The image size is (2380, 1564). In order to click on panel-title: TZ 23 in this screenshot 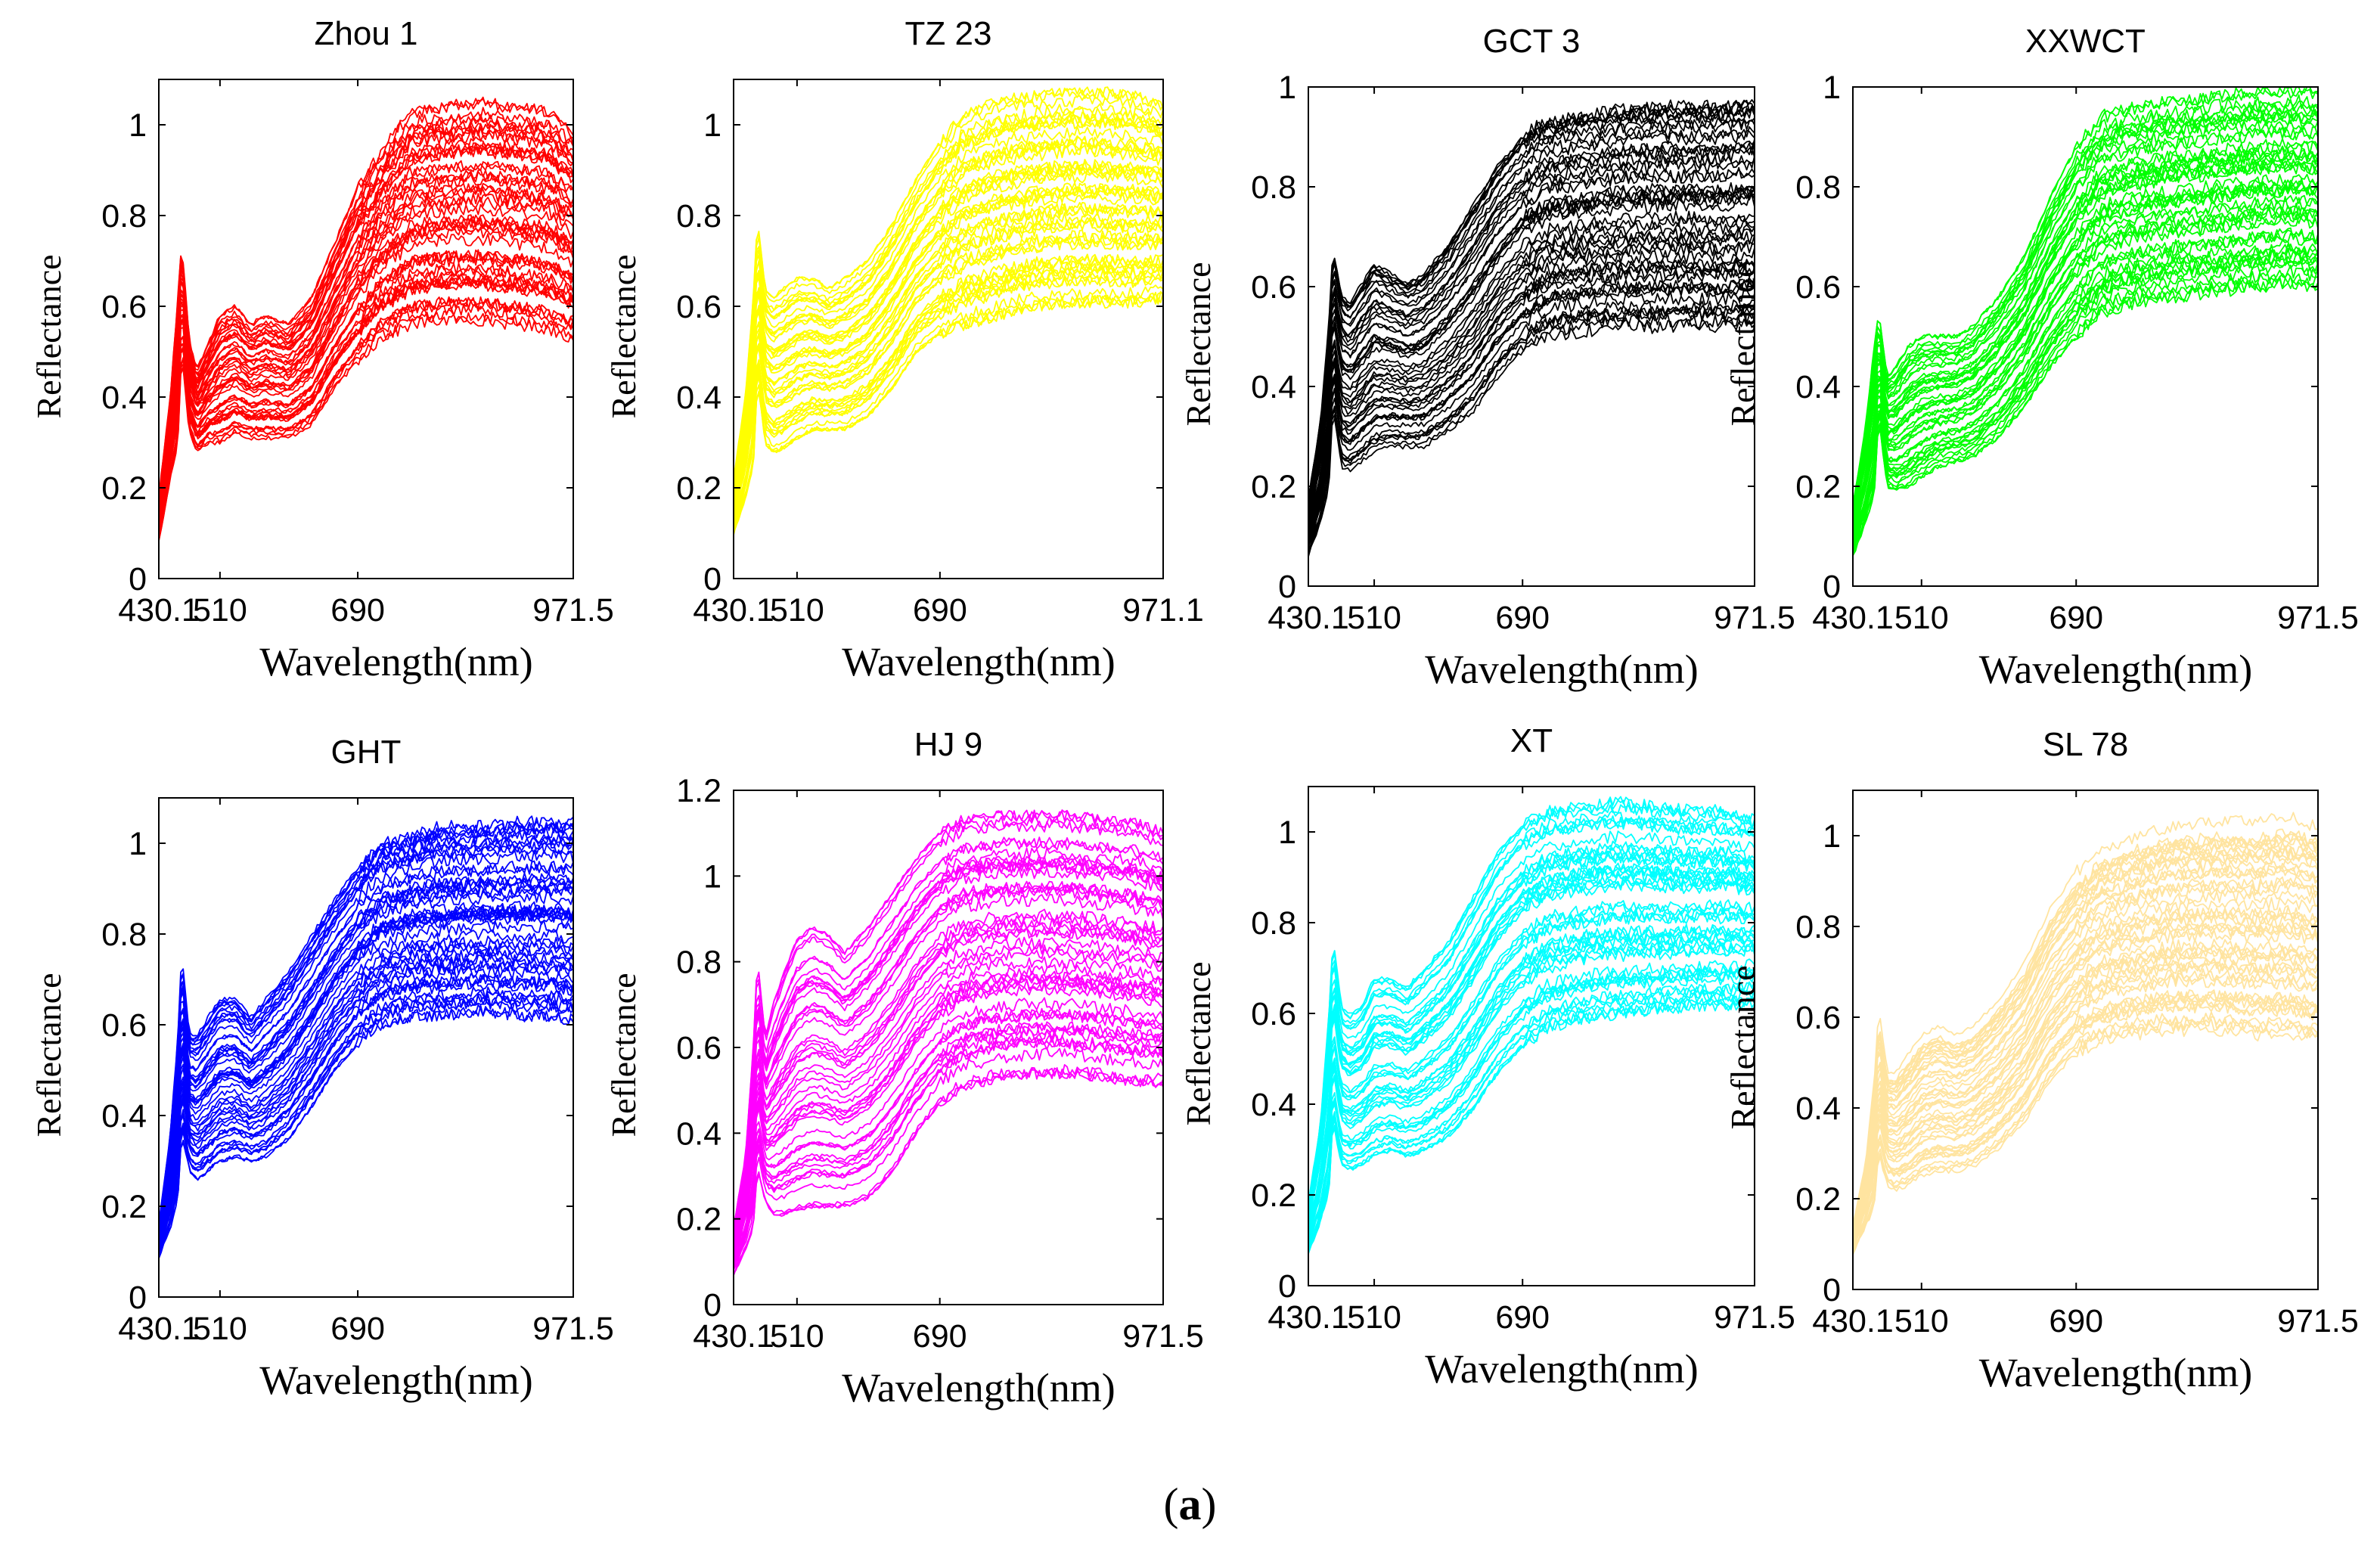, I will do `click(948, 33)`.